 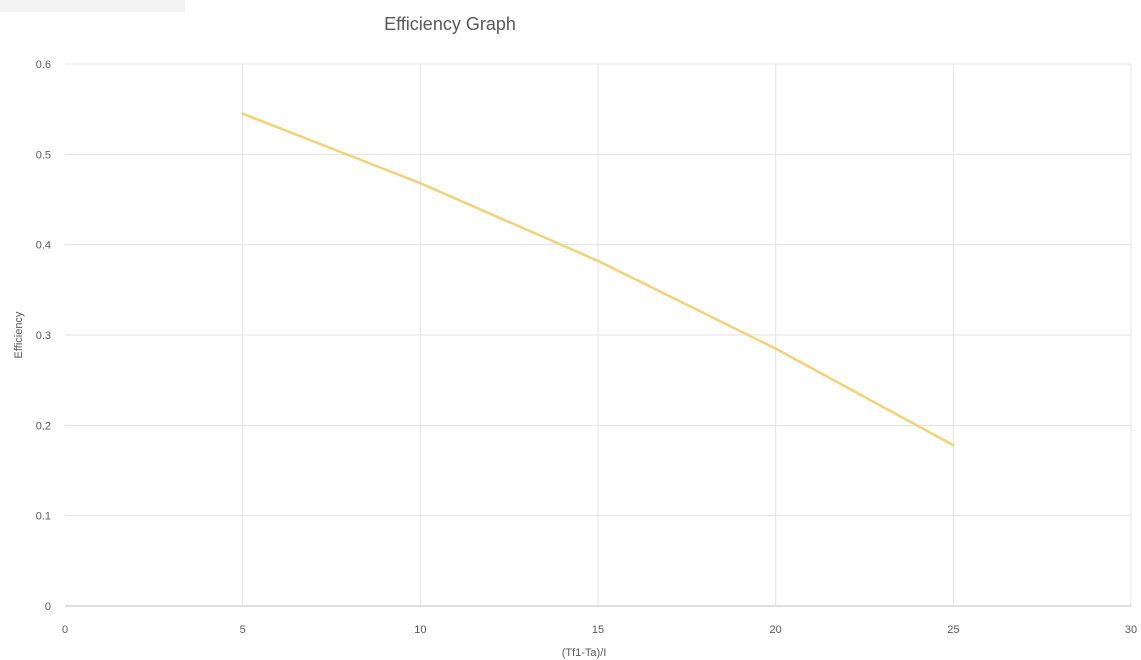 I want to click on x-axis-title: (Tf1-Ta)/I, so click(x=584, y=653).